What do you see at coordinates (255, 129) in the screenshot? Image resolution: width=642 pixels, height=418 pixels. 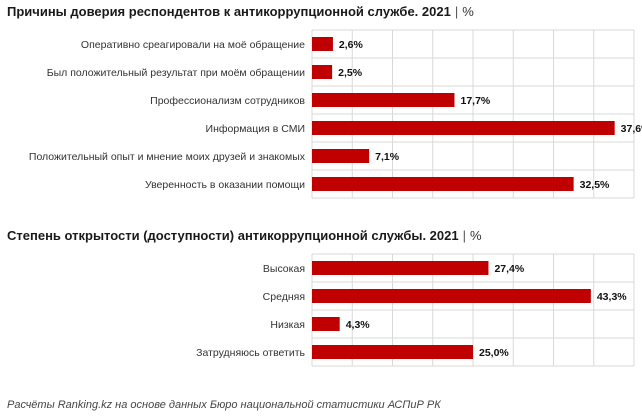 I see `category-label: Информация в СМИ` at bounding box center [255, 129].